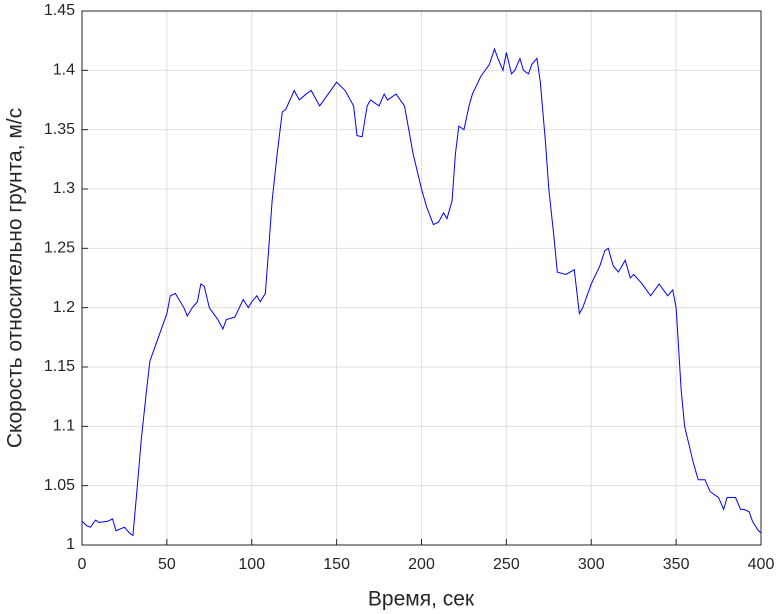  I want to click on y-tick-label: 1.25, so click(59, 248).